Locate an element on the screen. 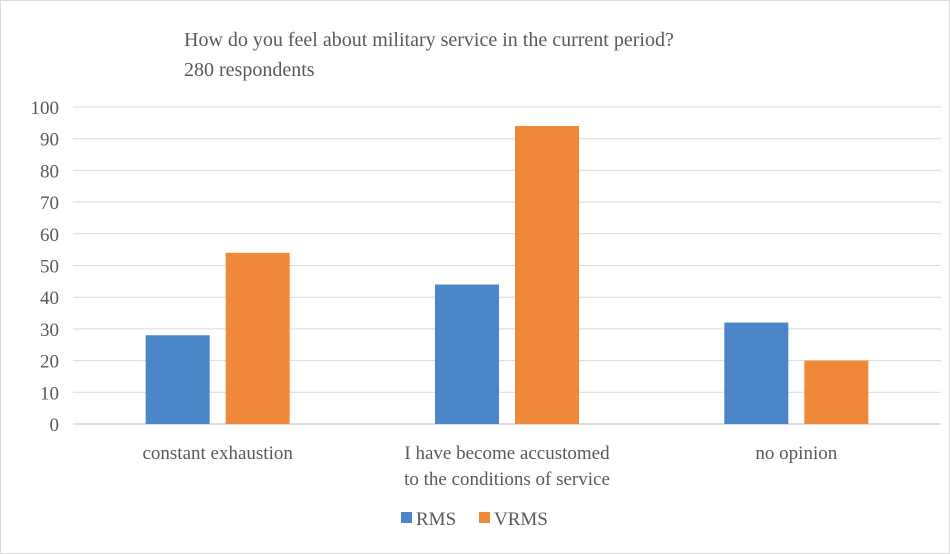 Image resolution: width=950 pixels, height=554 pixels. y-tick-label: 30 is located at coordinates (49, 330).